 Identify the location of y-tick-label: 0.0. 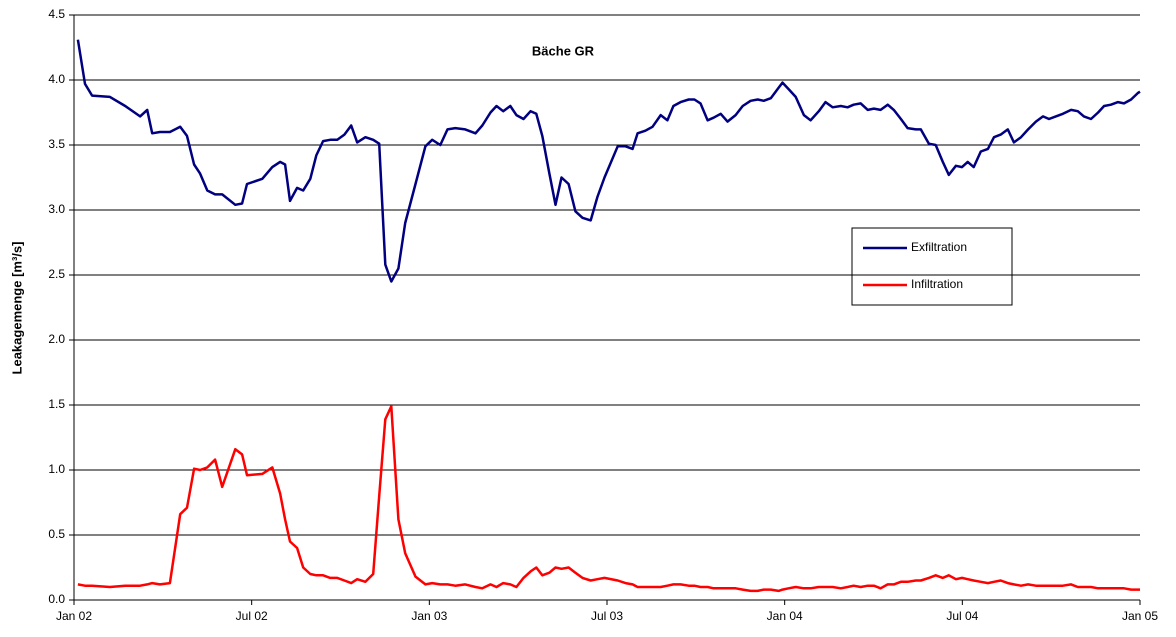
(56, 599).